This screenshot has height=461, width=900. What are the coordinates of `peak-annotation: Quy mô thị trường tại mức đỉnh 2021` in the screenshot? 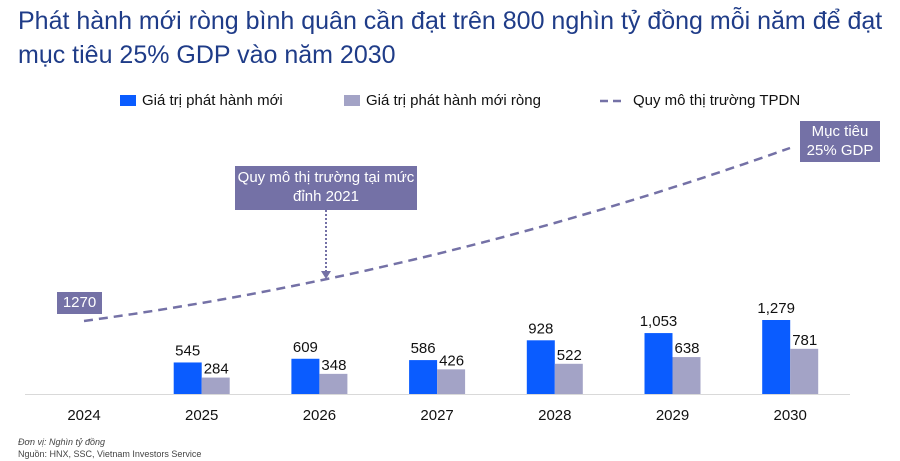 It's located at (326, 188).